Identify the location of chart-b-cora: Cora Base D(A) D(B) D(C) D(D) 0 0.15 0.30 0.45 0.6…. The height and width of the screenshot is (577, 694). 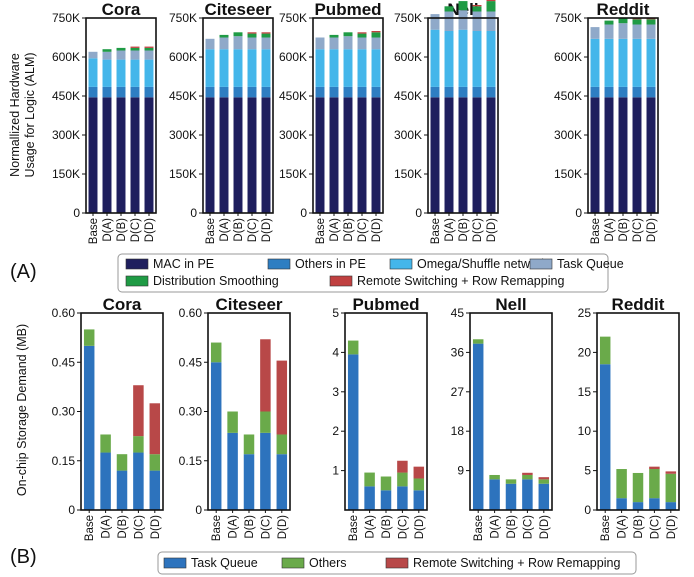
(108, 418).